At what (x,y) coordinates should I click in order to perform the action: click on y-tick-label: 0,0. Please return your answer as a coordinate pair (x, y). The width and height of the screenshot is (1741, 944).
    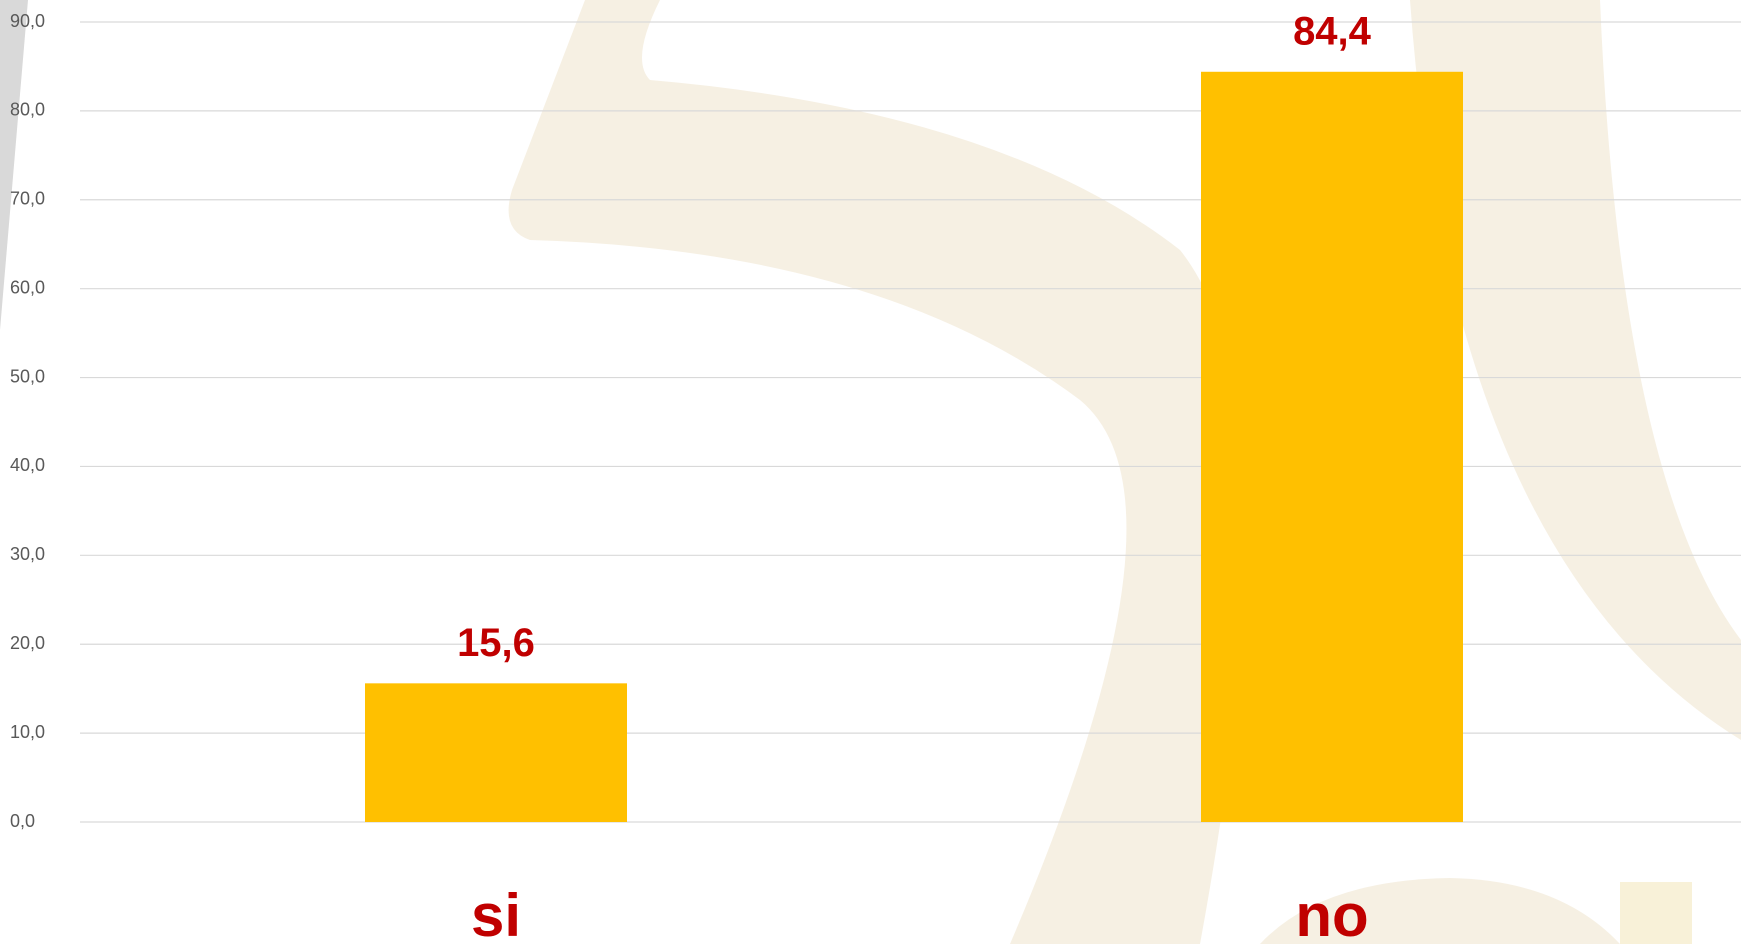
    Looking at the image, I should click on (22, 821).